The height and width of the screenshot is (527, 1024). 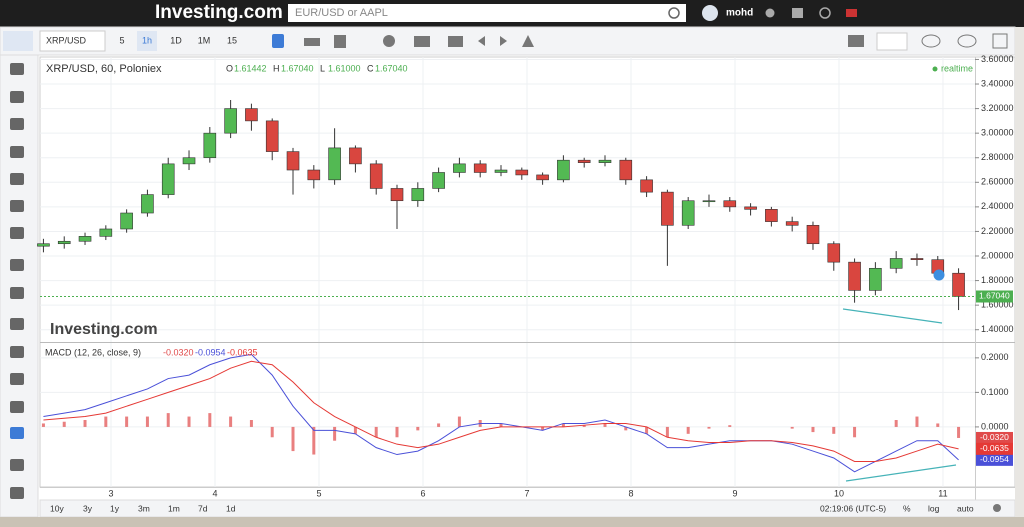 I want to click on symbol-box, so click(x=72, y=41).